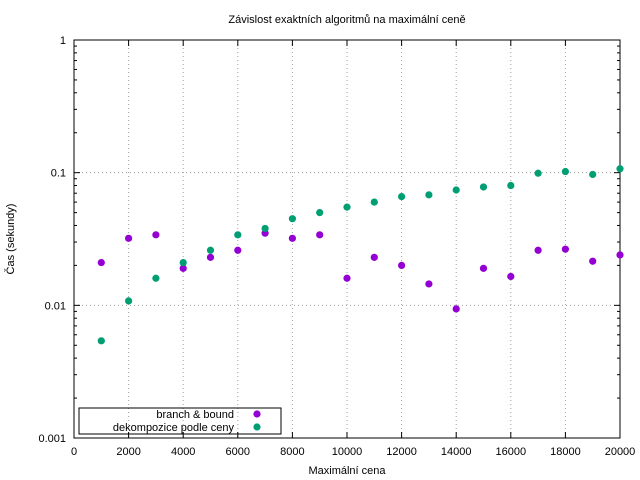  What do you see at coordinates (183, 452) in the screenshot?
I see `x-tick-label: 4000` at bounding box center [183, 452].